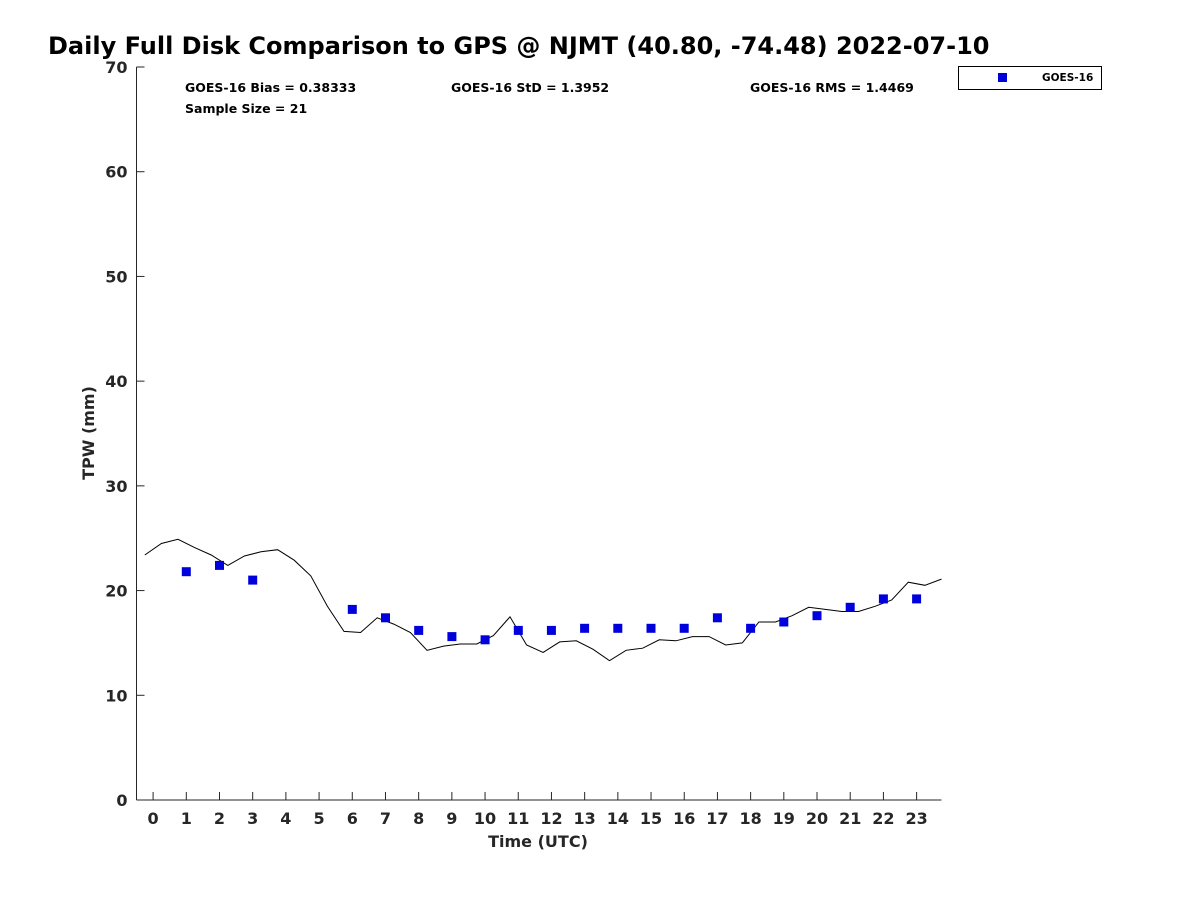 This screenshot has height=900, width=1200. Describe the element at coordinates (1067, 78) in the screenshot. I see `legend-label-goes16: GOES-16` at that location.